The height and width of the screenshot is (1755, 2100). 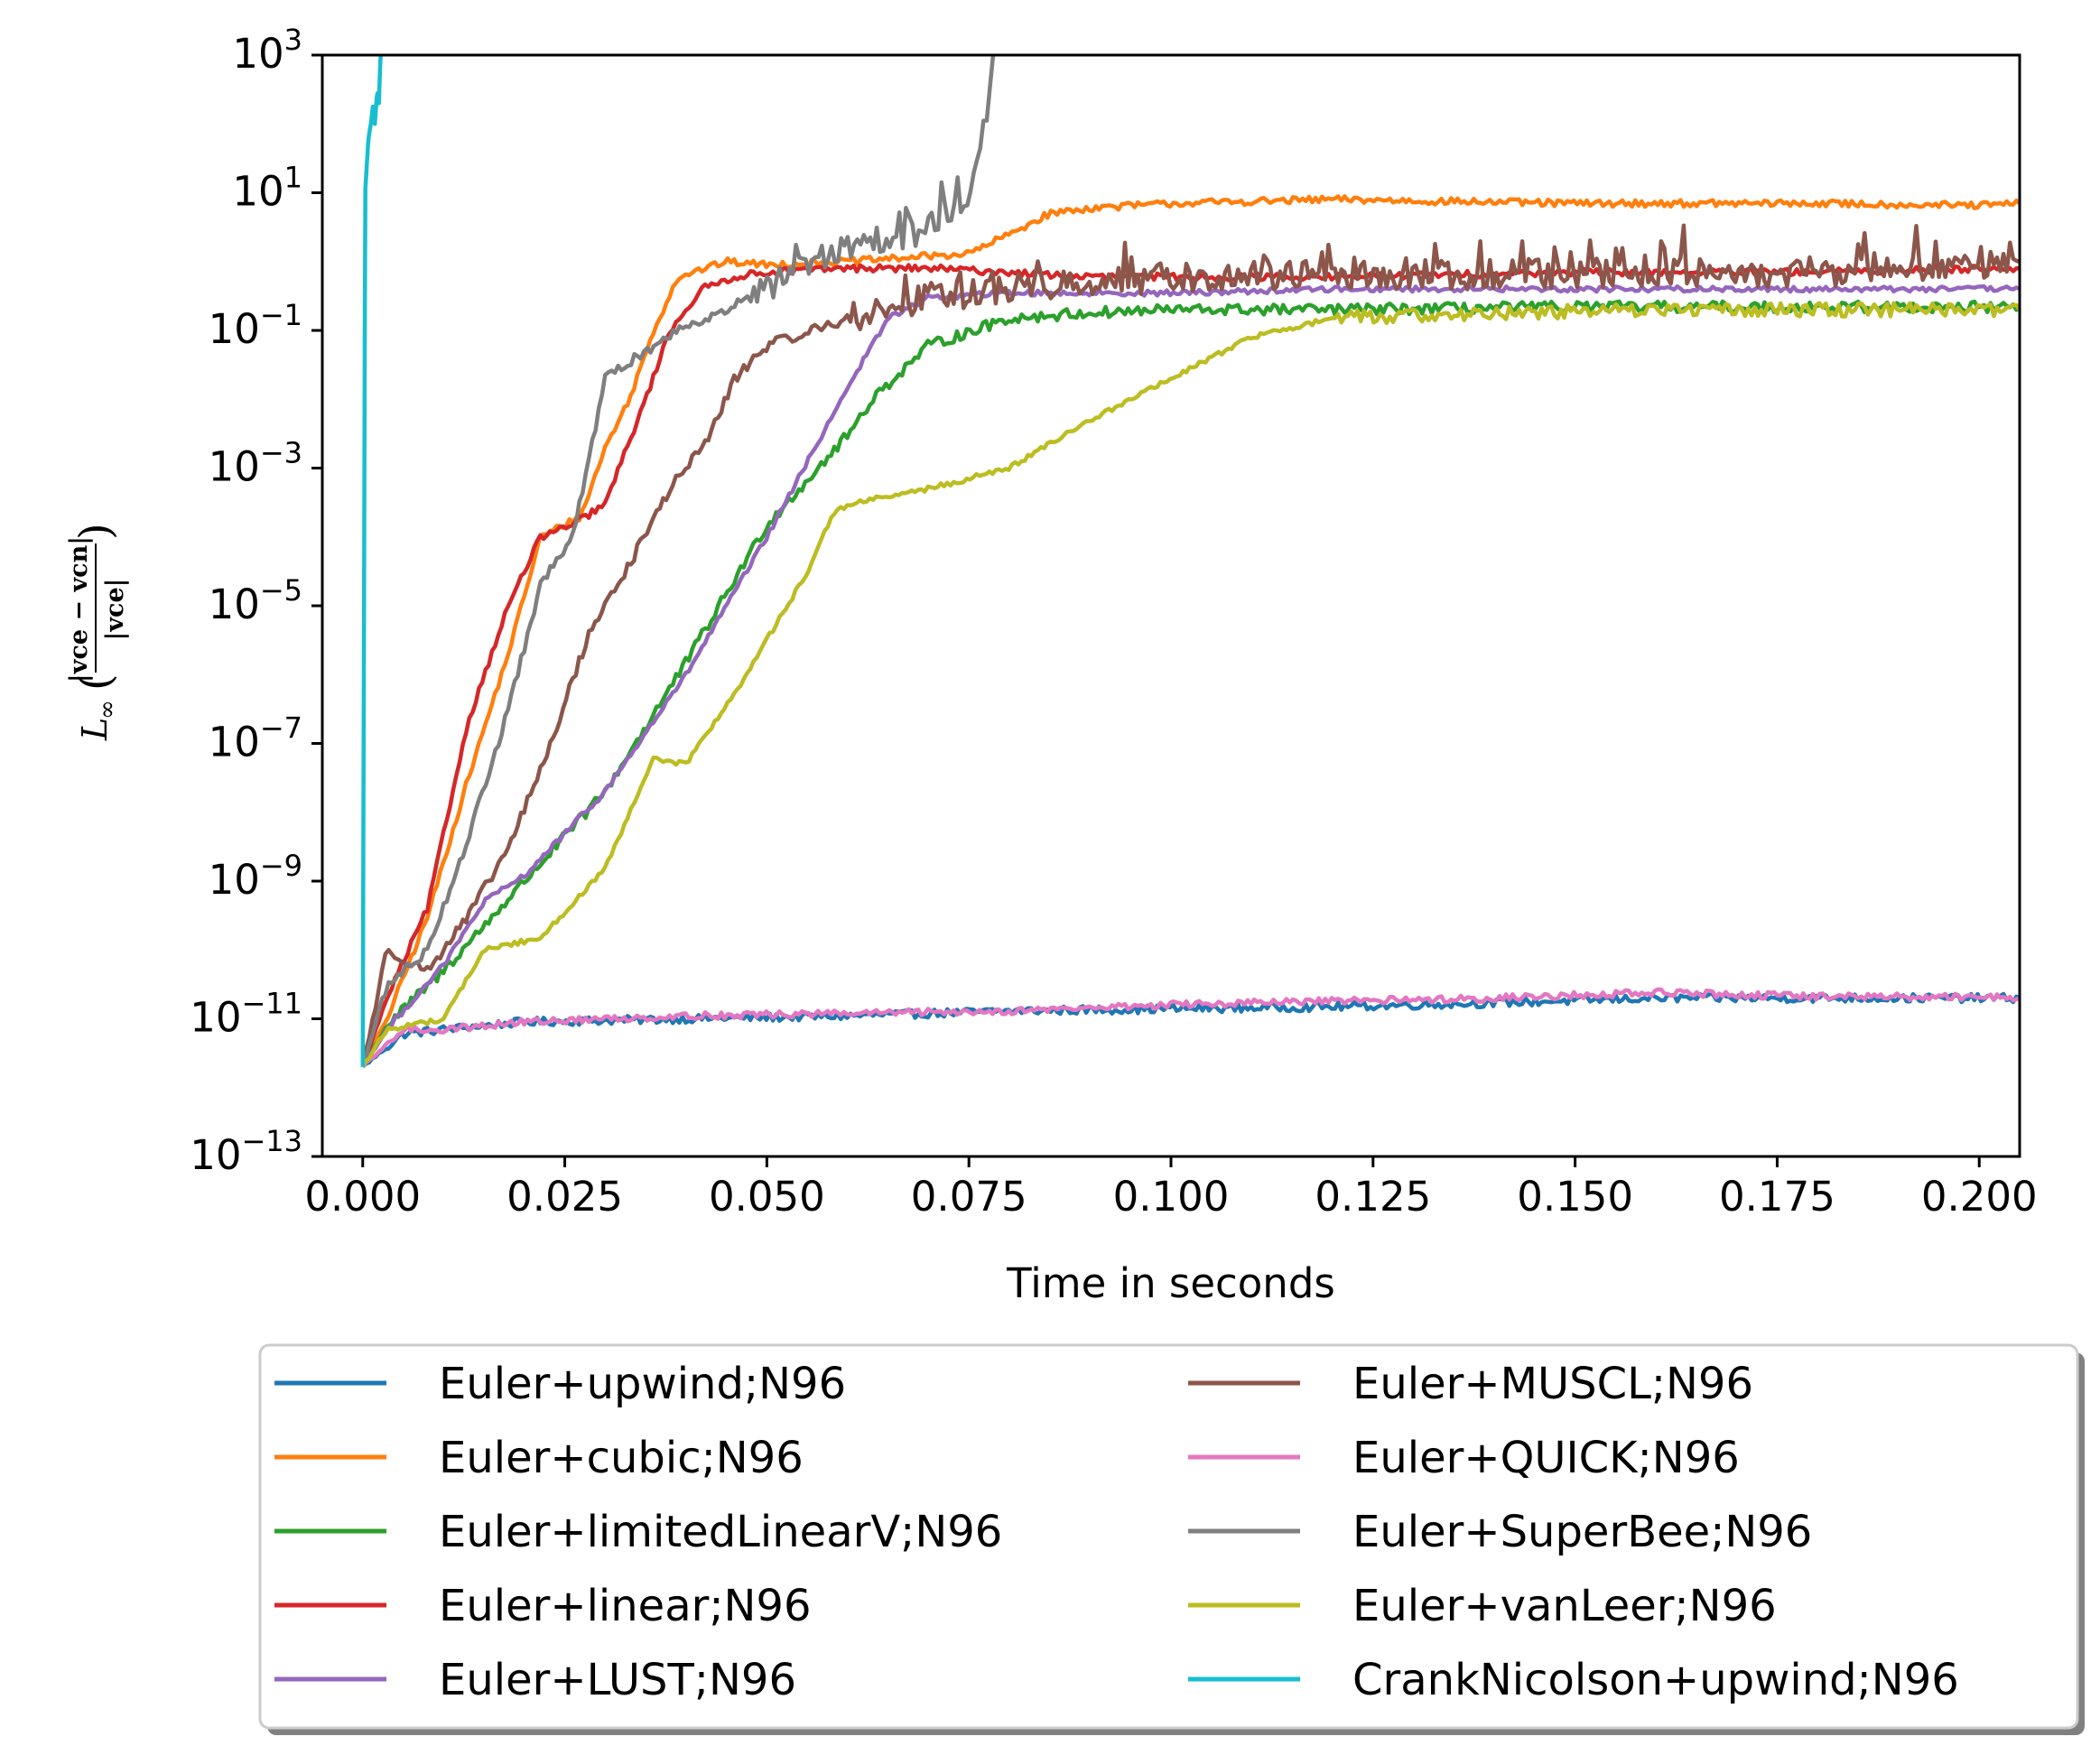 I want to click on y-label-sub: ∞, so click(x=108, y=710).